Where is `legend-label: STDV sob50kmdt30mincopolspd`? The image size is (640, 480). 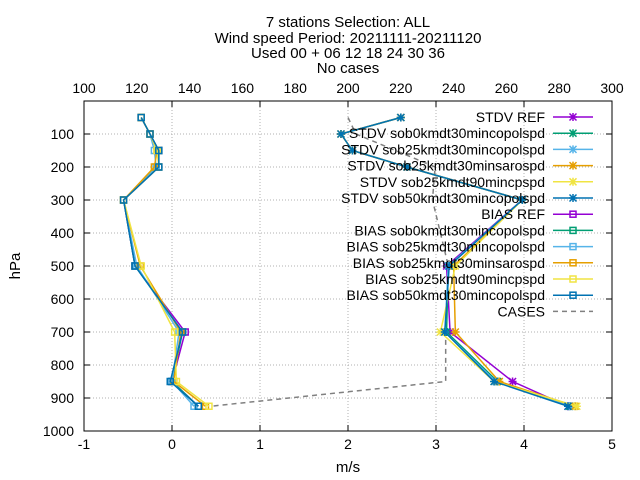 legend-label: STDV sob50kmdt30mincopolspd is located at coordinates (443, 198).